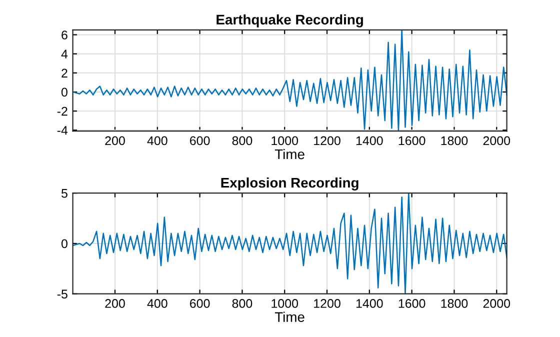 This screenshot has height=337, width=560. What do you see at coordinates (62, 294) in the screenshot?
I see `y-tick-label: -5` at bounding box center [62, 294].